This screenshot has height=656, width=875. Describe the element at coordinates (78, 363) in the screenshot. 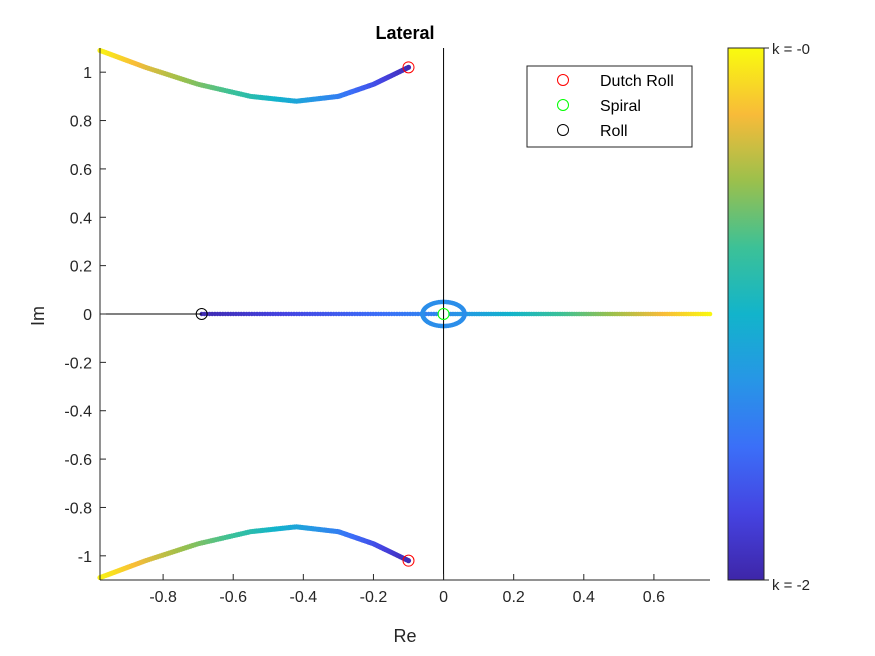

I see `y-tick-label: -0.2` at that location.